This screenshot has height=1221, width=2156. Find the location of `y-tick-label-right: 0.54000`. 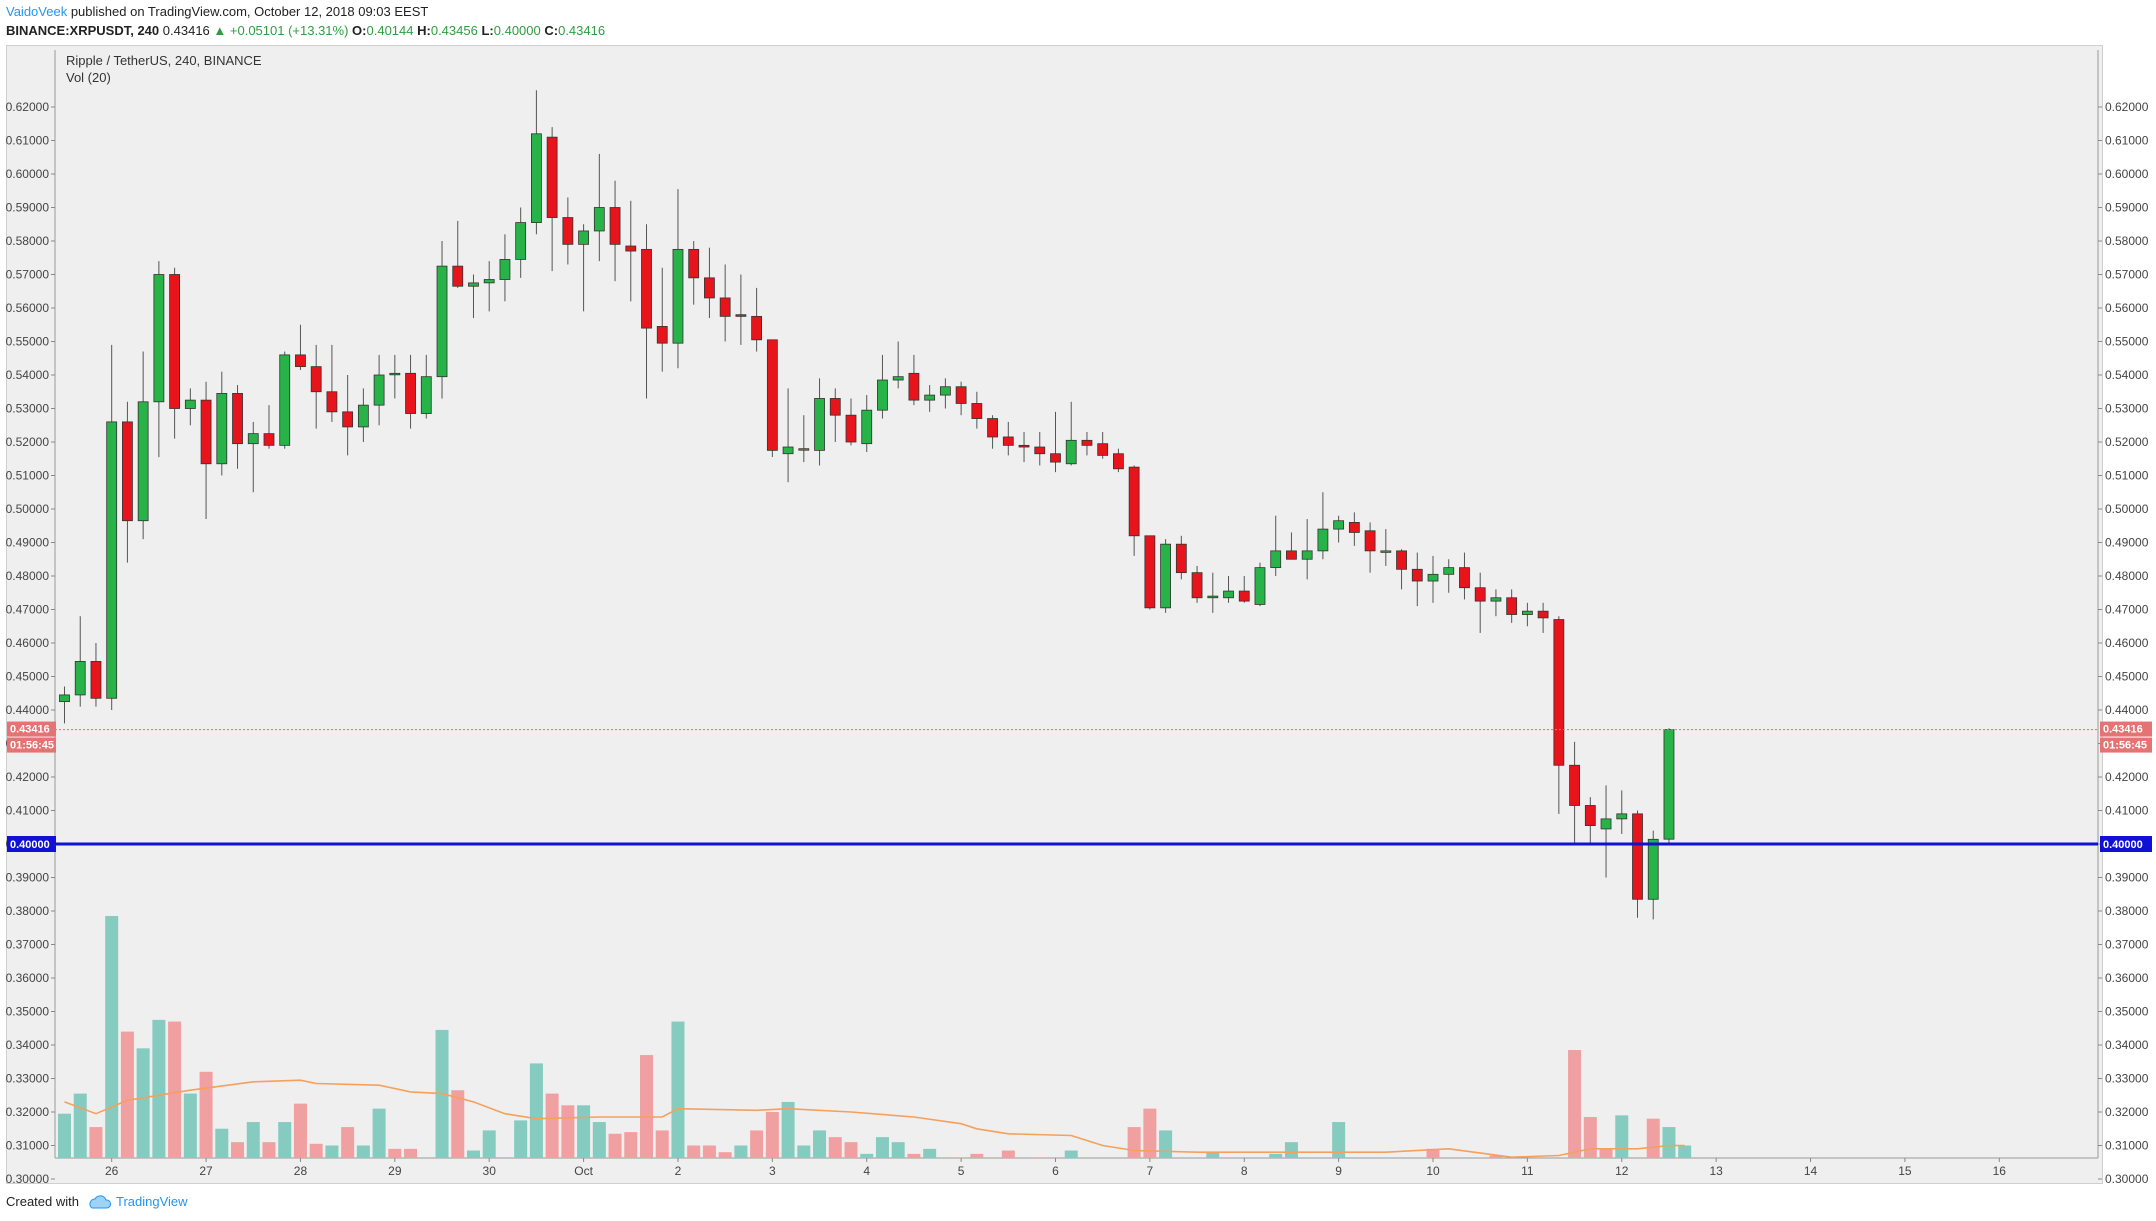

y-tick-label-right: 0.54000 is located at coordinates (2127, 375).